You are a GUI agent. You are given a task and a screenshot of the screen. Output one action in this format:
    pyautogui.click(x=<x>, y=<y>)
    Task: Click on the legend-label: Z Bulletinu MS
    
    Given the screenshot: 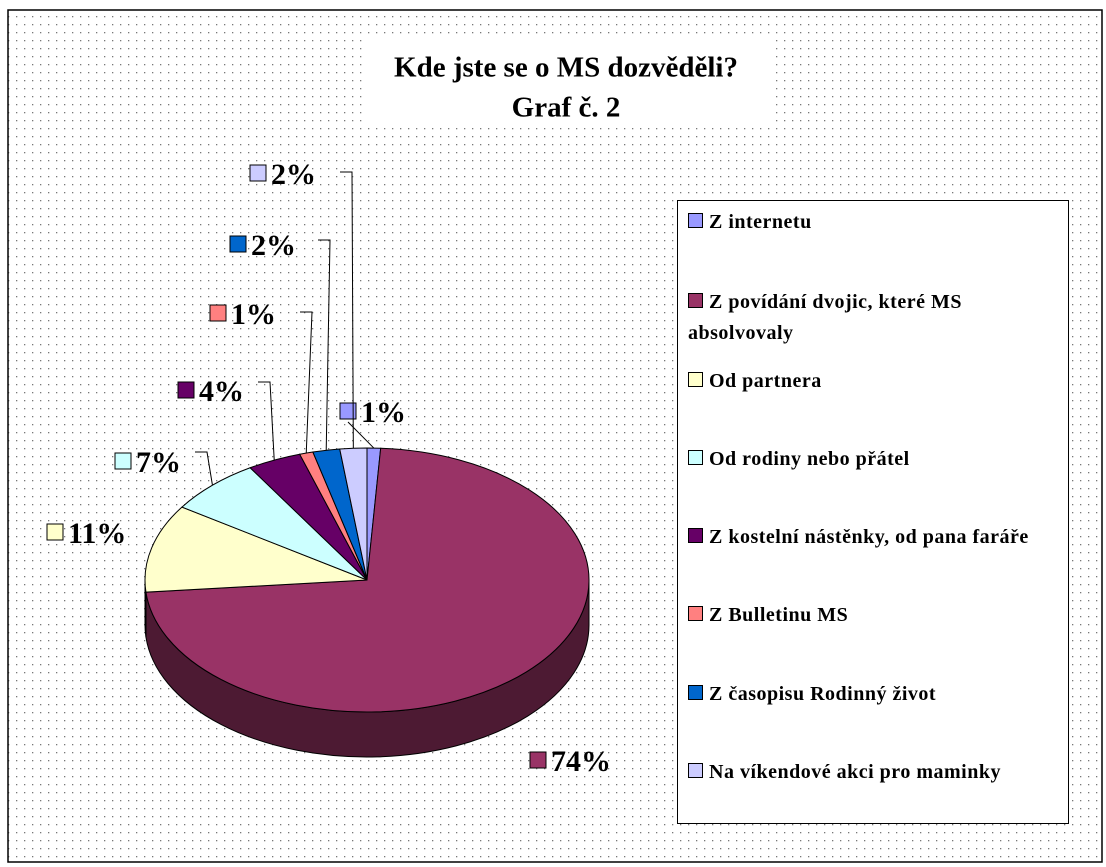 What is the action you would take?
    pyautogui.click(x=779, y=615)
    